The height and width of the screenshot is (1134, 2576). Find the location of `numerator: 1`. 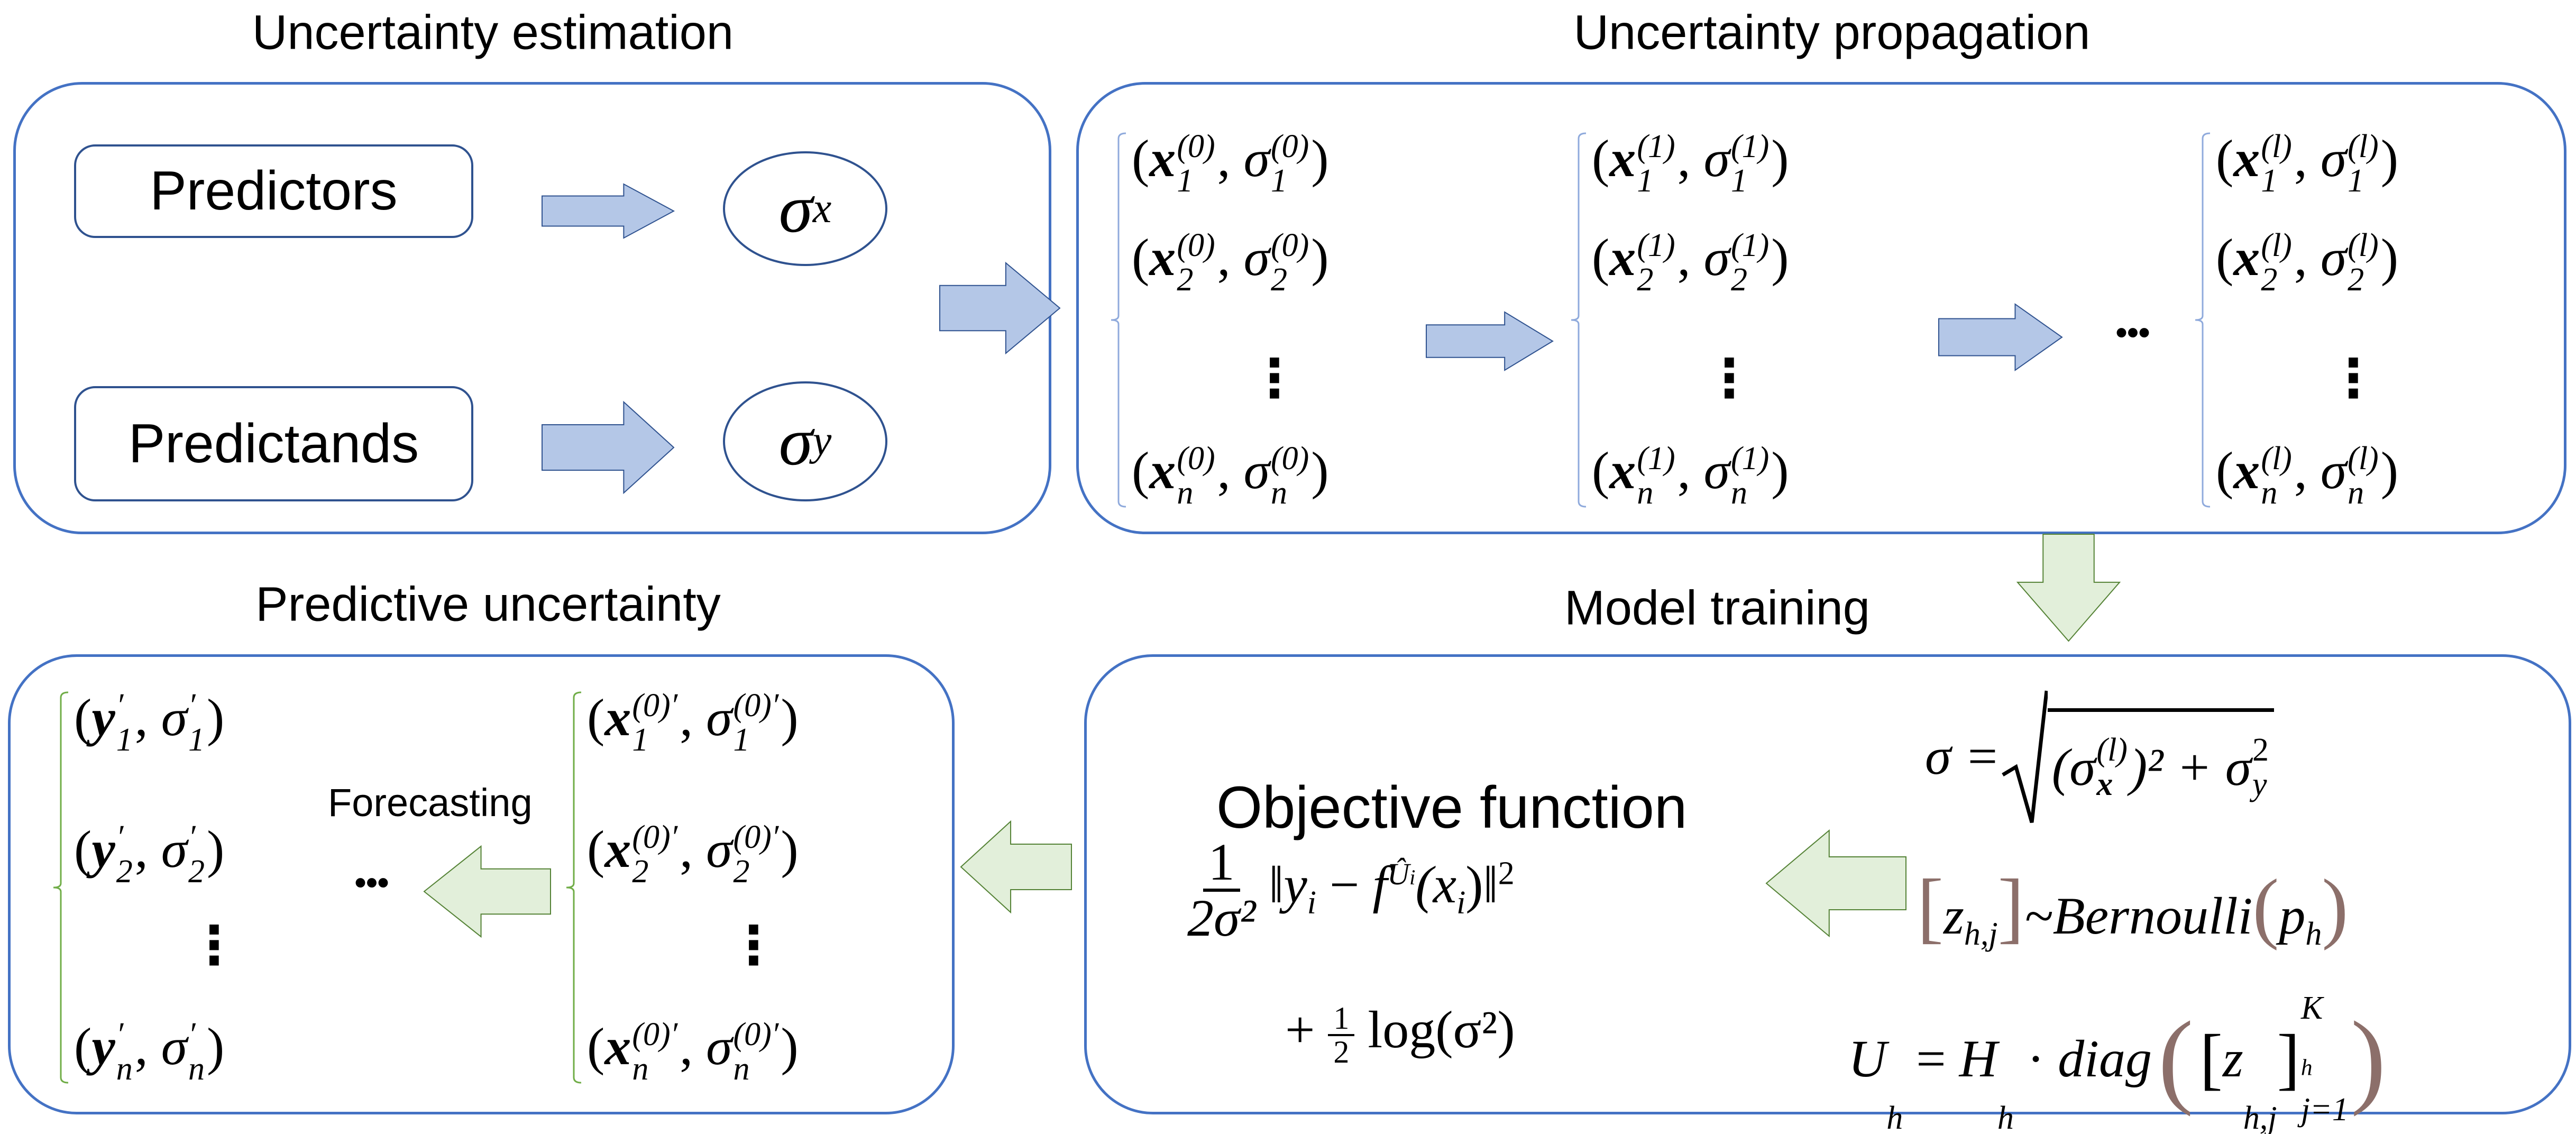

numerator: 1 is located at coordinates (1341, 1019).